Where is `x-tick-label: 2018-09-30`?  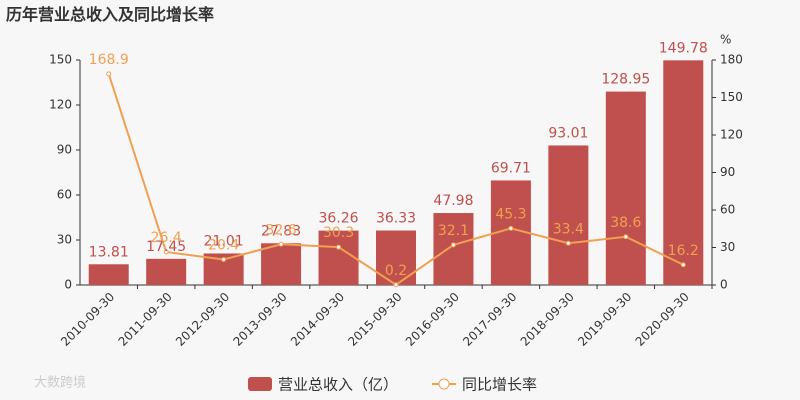 x-tick-label: 2018-09-30 is located at coordinates (547, 319).